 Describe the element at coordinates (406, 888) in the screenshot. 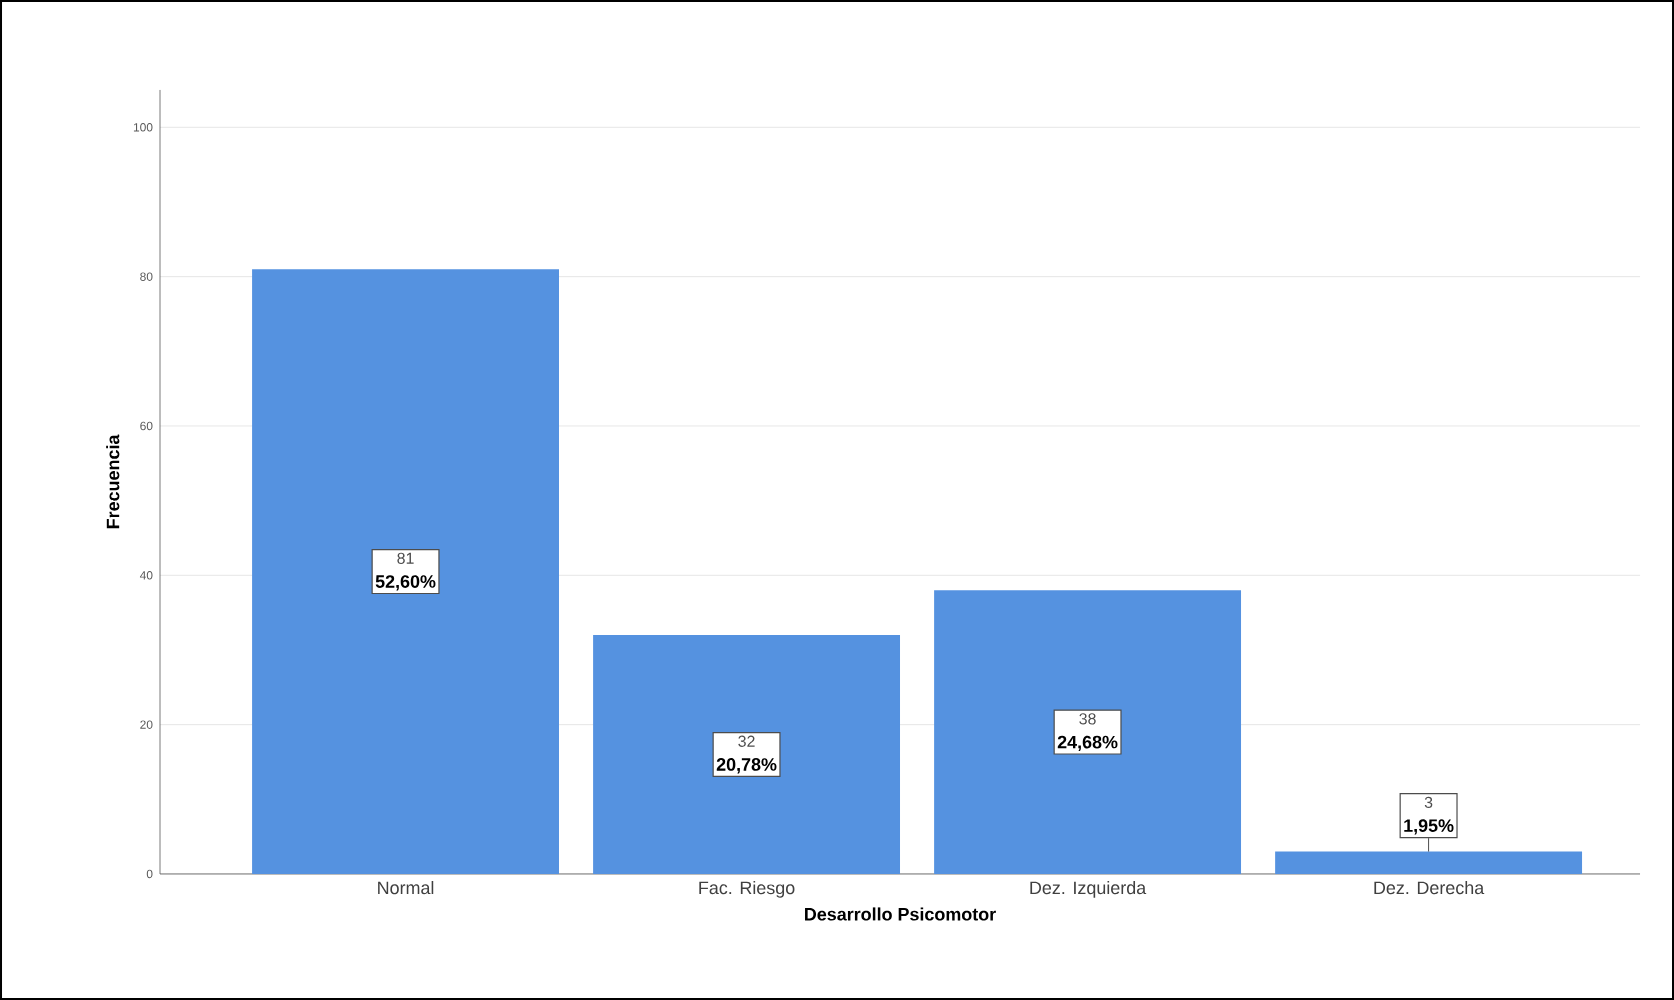

I see `x-tick-label: Normal` at that location.